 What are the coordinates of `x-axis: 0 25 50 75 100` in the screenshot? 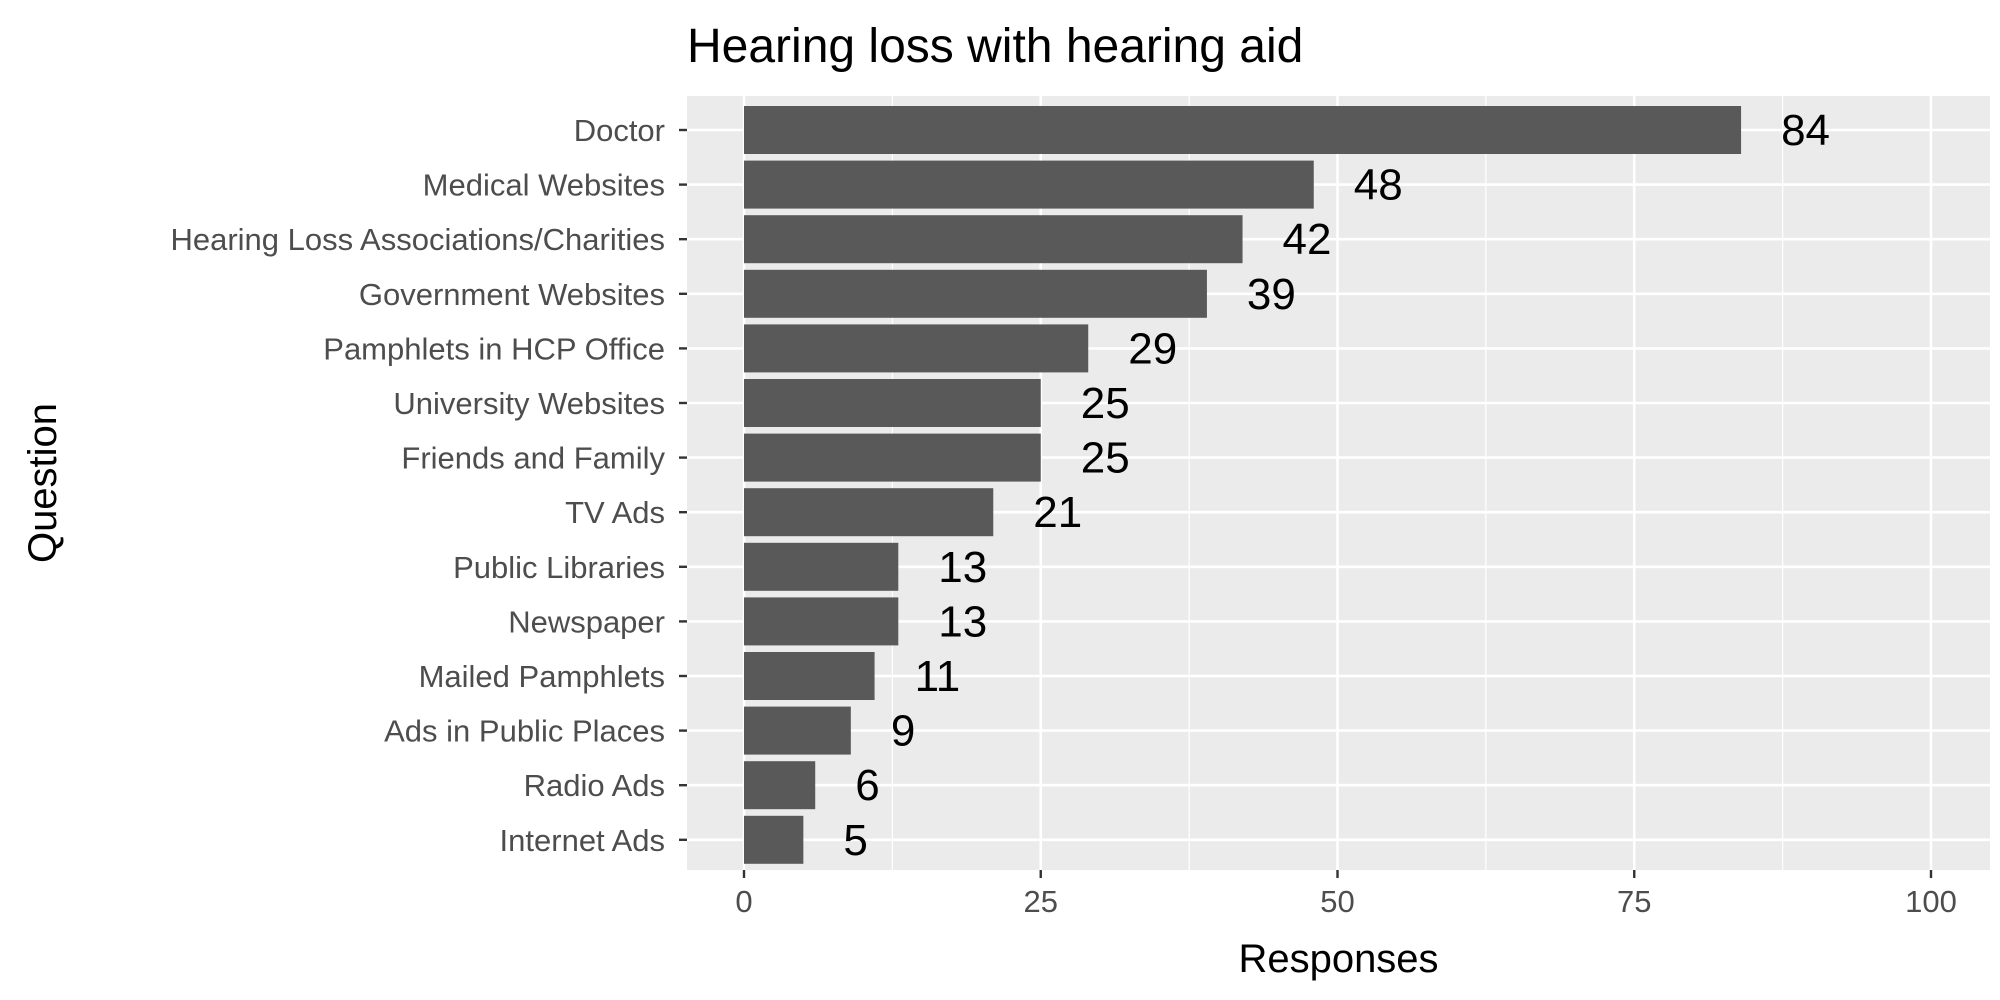 It's located at (1346, 894).